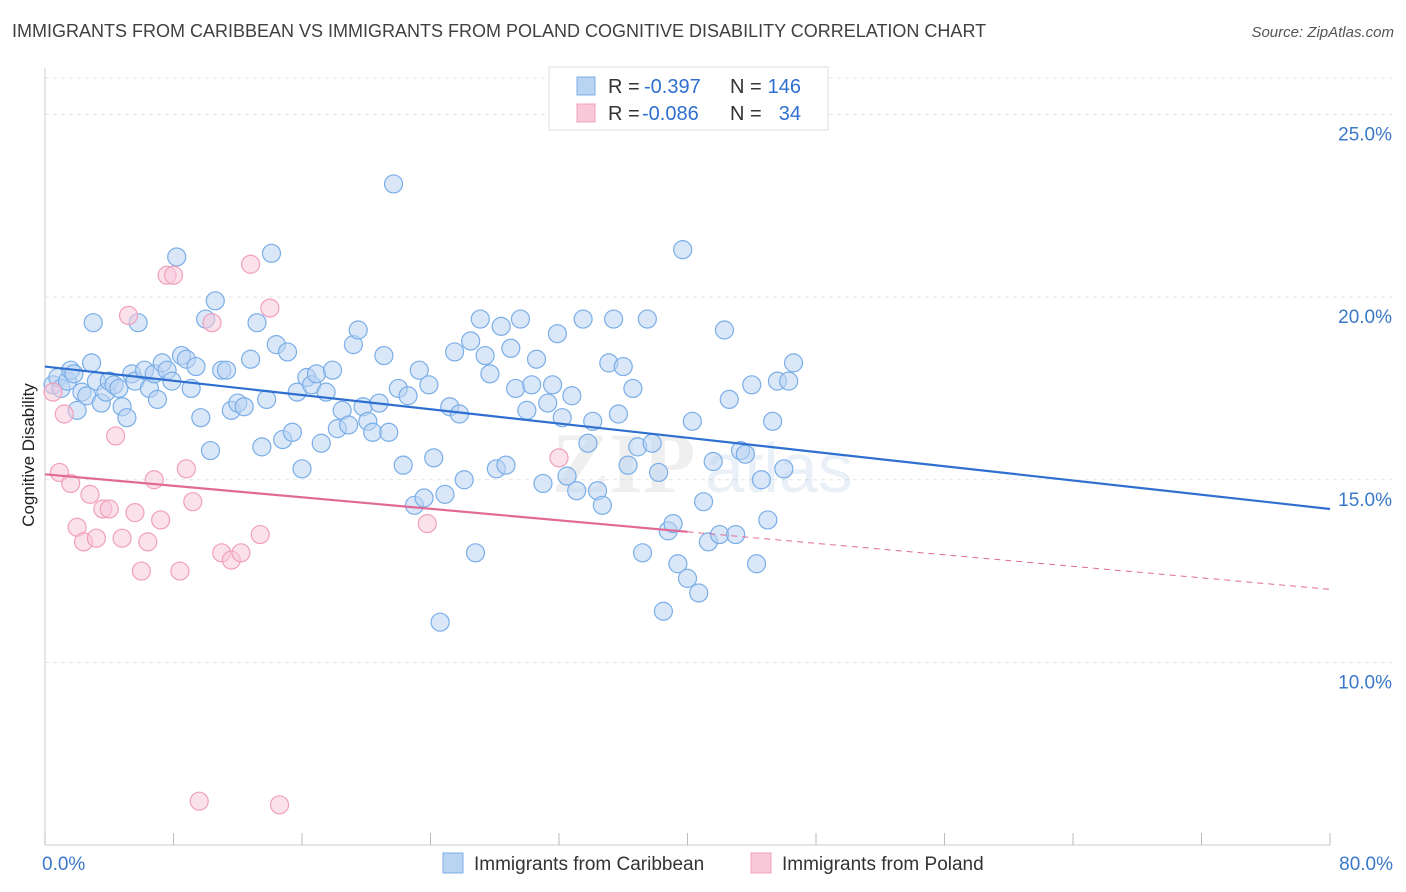 Image resolution: width=1406 pixels, height=892 pixels. What do you see at coordinates (761, 863) in the screenshot?
I see `bottom-legend-swatch-poland` at bounding box center [761, 863].